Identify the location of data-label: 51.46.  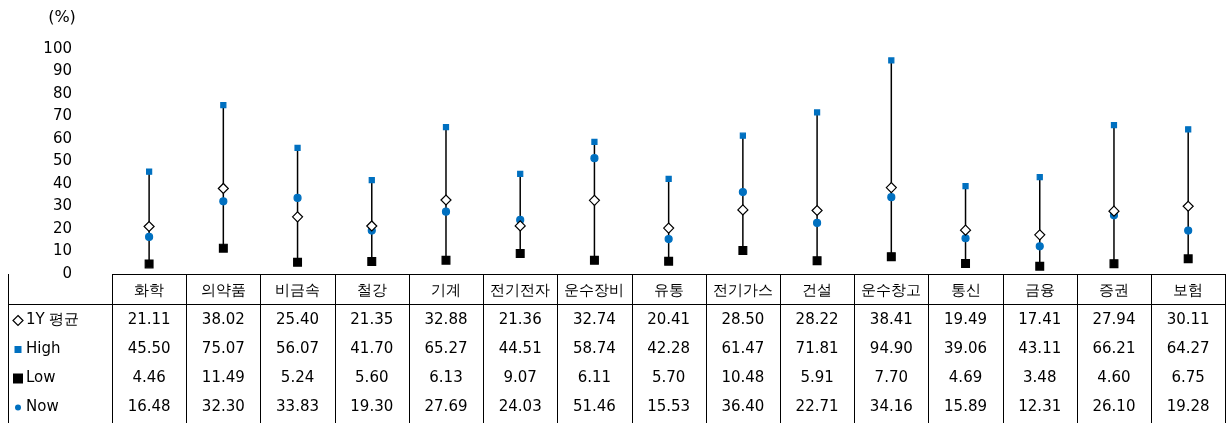
(594, 406).